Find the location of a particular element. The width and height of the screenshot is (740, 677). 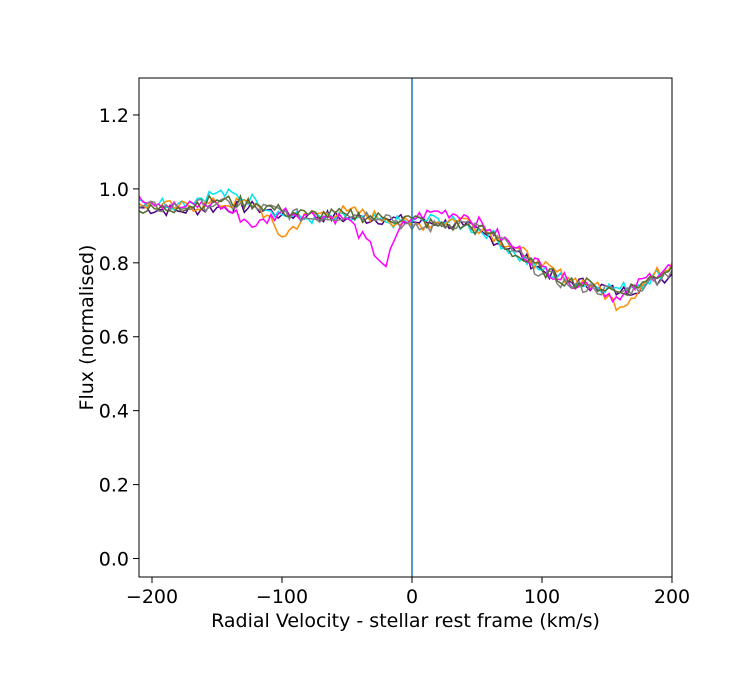

x-tick-label: −200 is located at coordinates (152, 597).